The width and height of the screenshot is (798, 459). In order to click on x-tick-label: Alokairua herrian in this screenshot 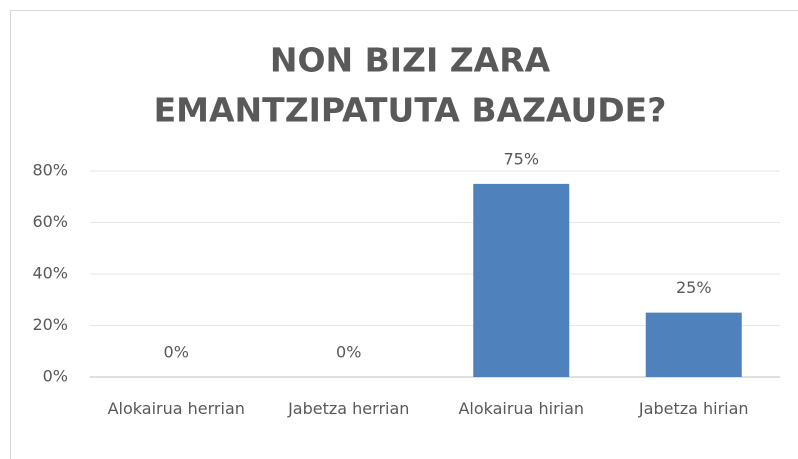, I will do `click(176, 408)`.